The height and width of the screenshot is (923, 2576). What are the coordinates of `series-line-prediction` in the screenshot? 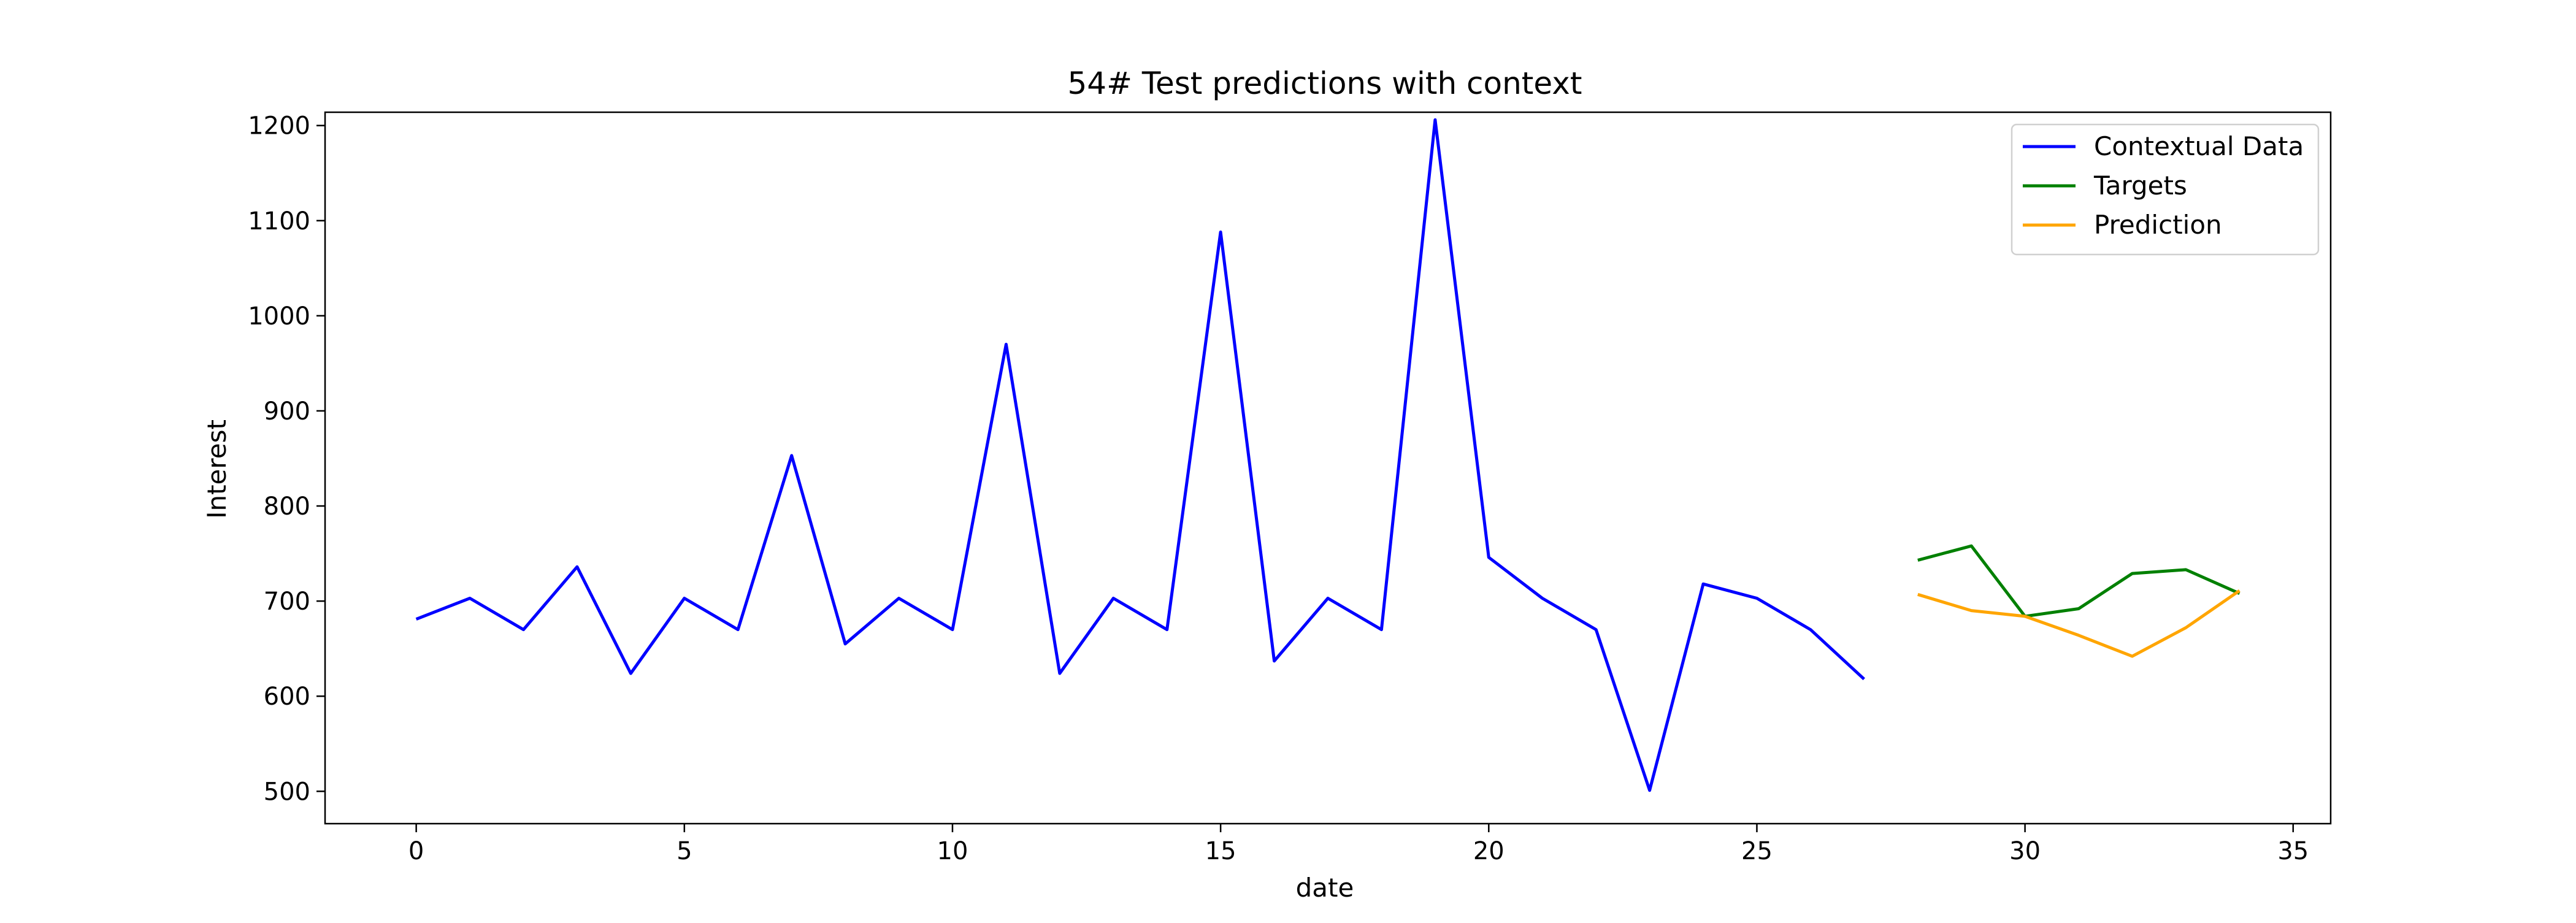 It's located at (2079, 623).